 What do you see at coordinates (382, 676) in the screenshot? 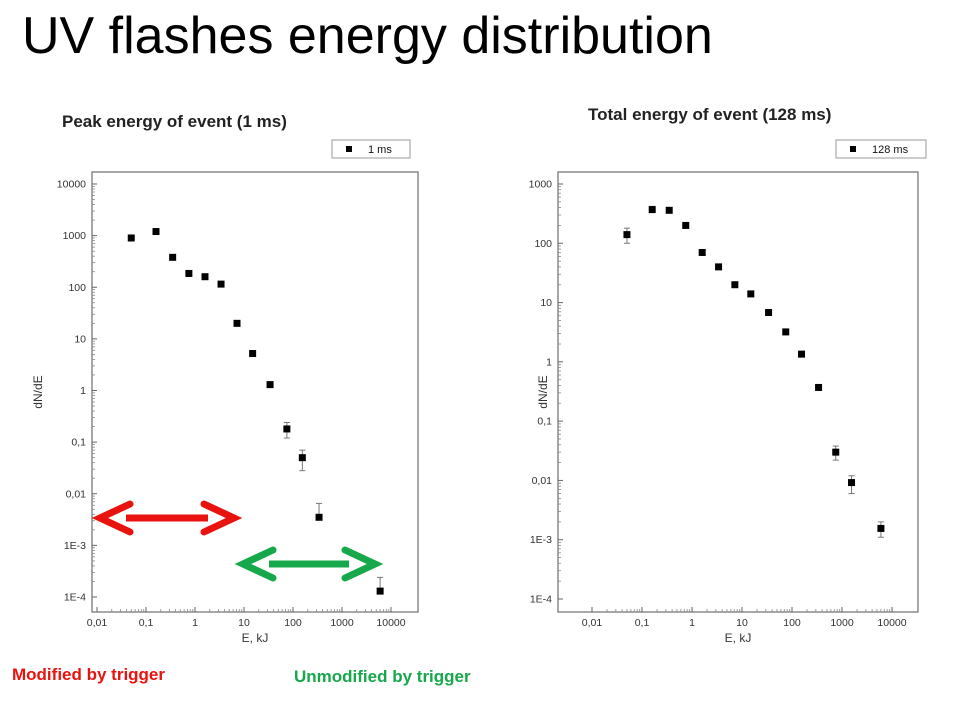
I see `unmodified-by-trigger-label: Unmodified by trigger` at bounding box center [382, 676].